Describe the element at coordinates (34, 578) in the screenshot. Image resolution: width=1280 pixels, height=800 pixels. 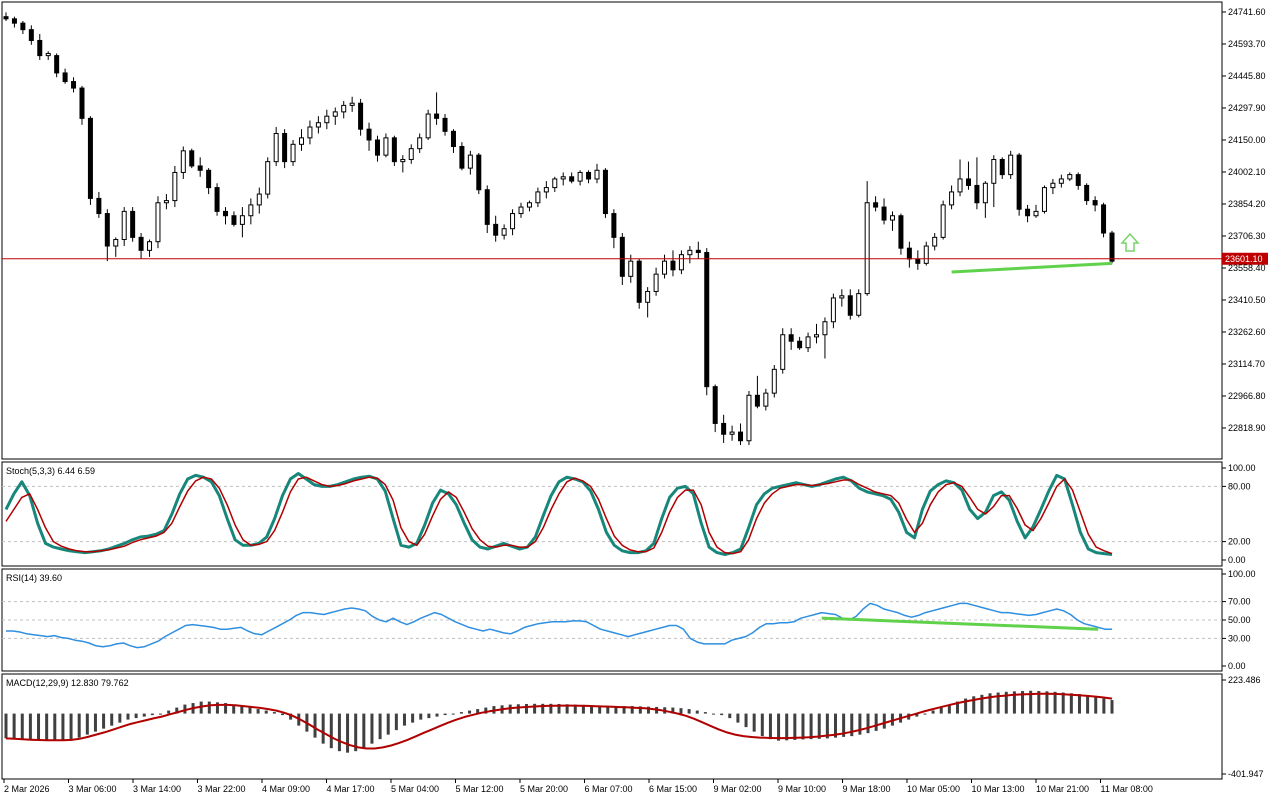
I see `rsi-title: RSI(14) 39.60` at that location.